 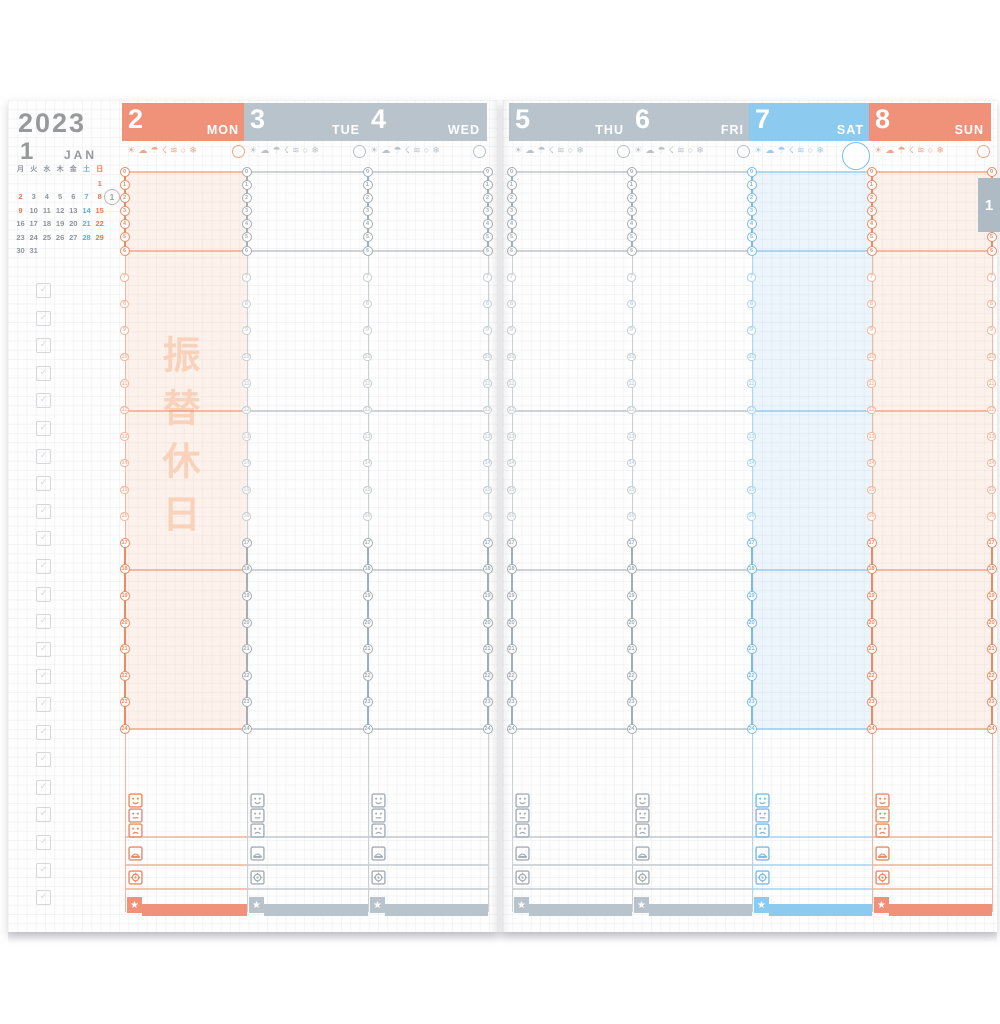 What do you see at coordinates (428, 444) in the screenshot?
I see `day-wed-schedule-area` at bounding box center [428, 444].